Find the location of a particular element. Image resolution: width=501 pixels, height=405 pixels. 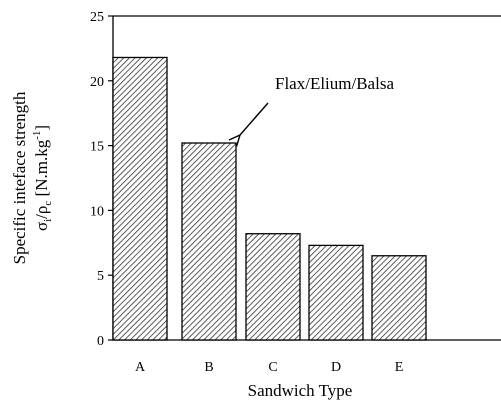

y-tick-label: 0 is located at coordinates (100, 341).